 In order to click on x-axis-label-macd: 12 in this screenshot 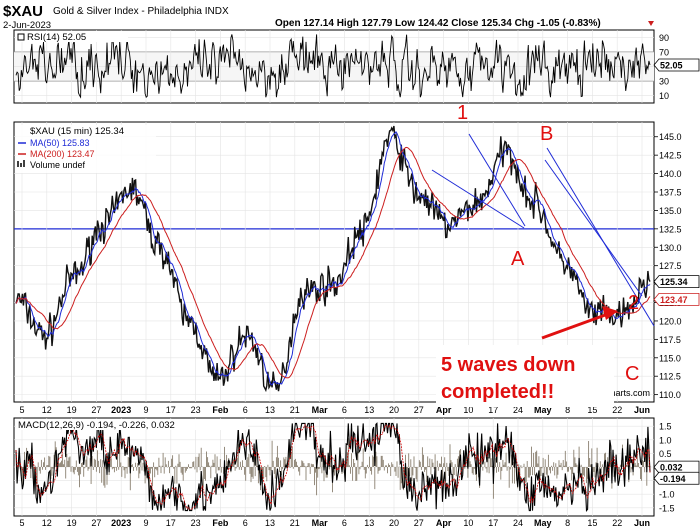, I will do `click(47, 523)`.